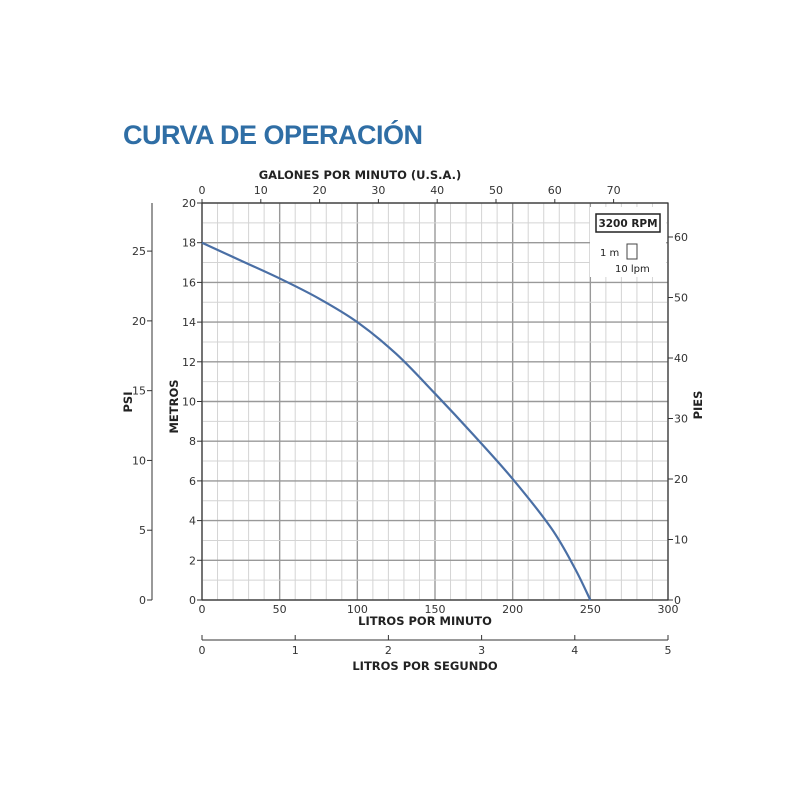 This screenshot has height=800, width=800. What do you see at coordinates (139, 460) in the screenshot?
I see `psi-tick-label: 10` at bounding box center [139, 460].